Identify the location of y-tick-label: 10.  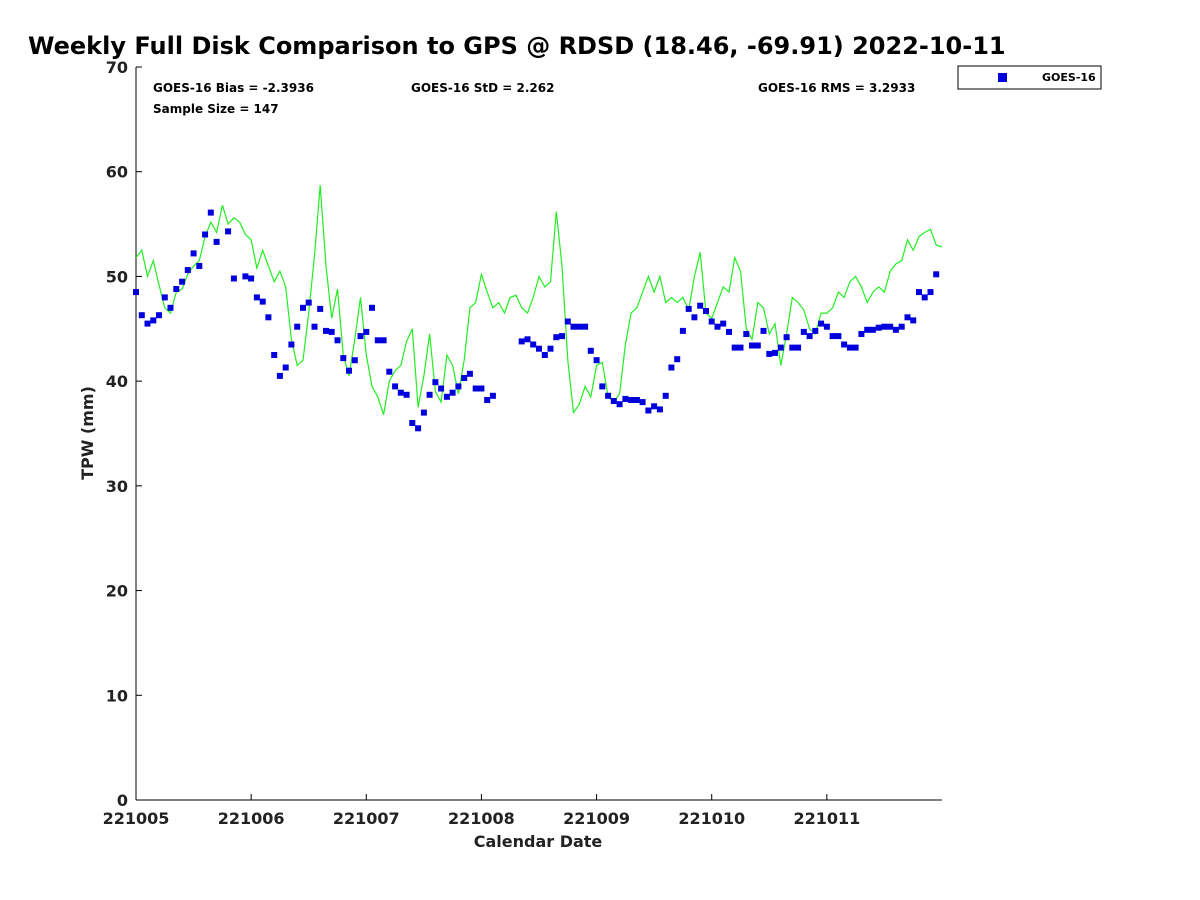
(117, 695).